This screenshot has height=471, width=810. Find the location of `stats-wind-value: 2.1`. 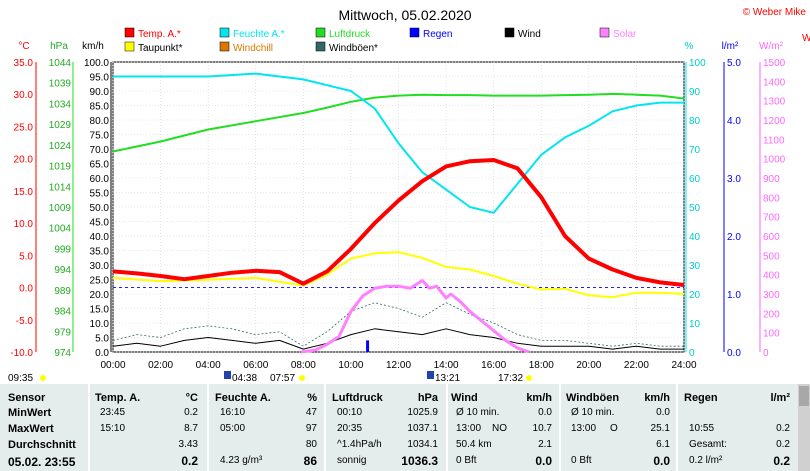

stats-wind-value: 2.1 is located at coordinates (545, 444).